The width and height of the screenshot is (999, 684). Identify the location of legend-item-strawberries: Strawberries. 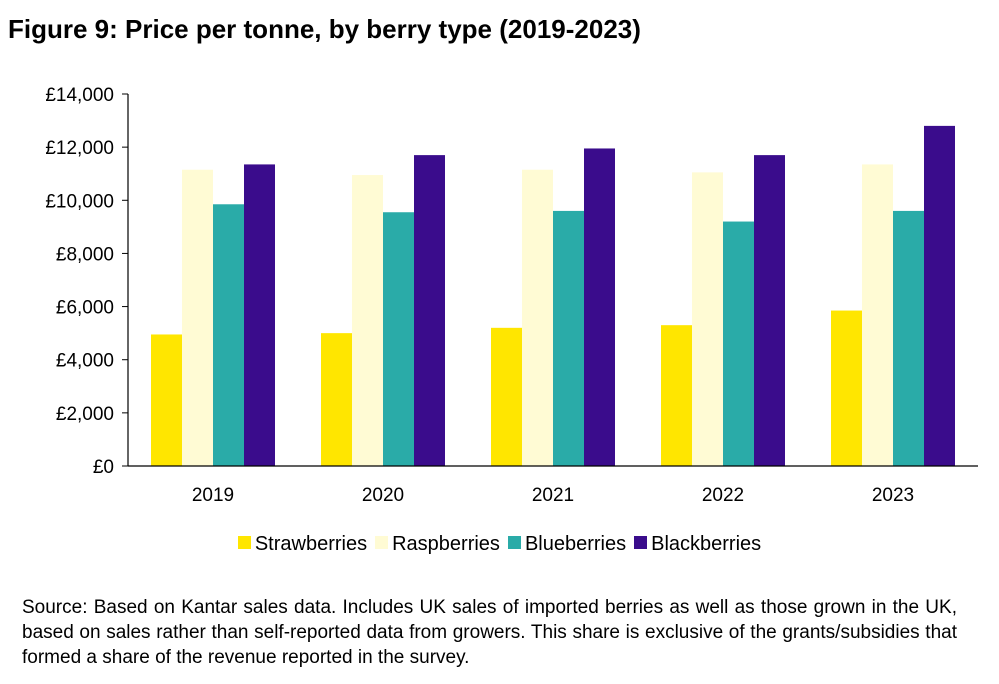
(302, 544).